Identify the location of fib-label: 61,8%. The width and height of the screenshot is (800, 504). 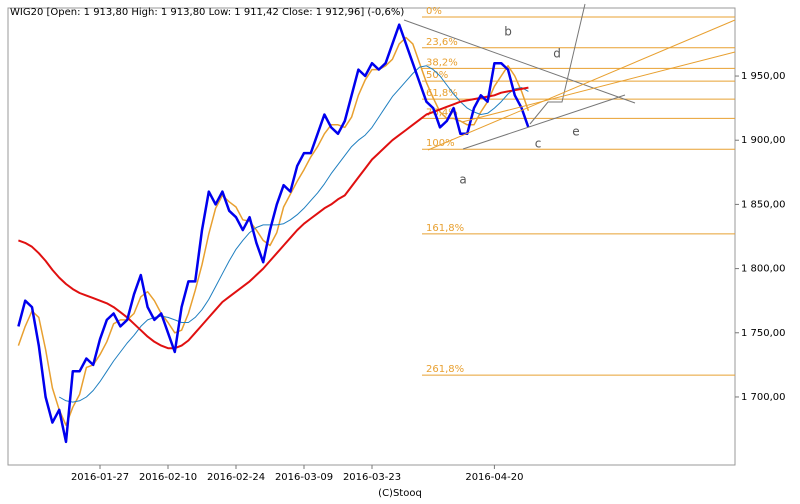
(442, 93).